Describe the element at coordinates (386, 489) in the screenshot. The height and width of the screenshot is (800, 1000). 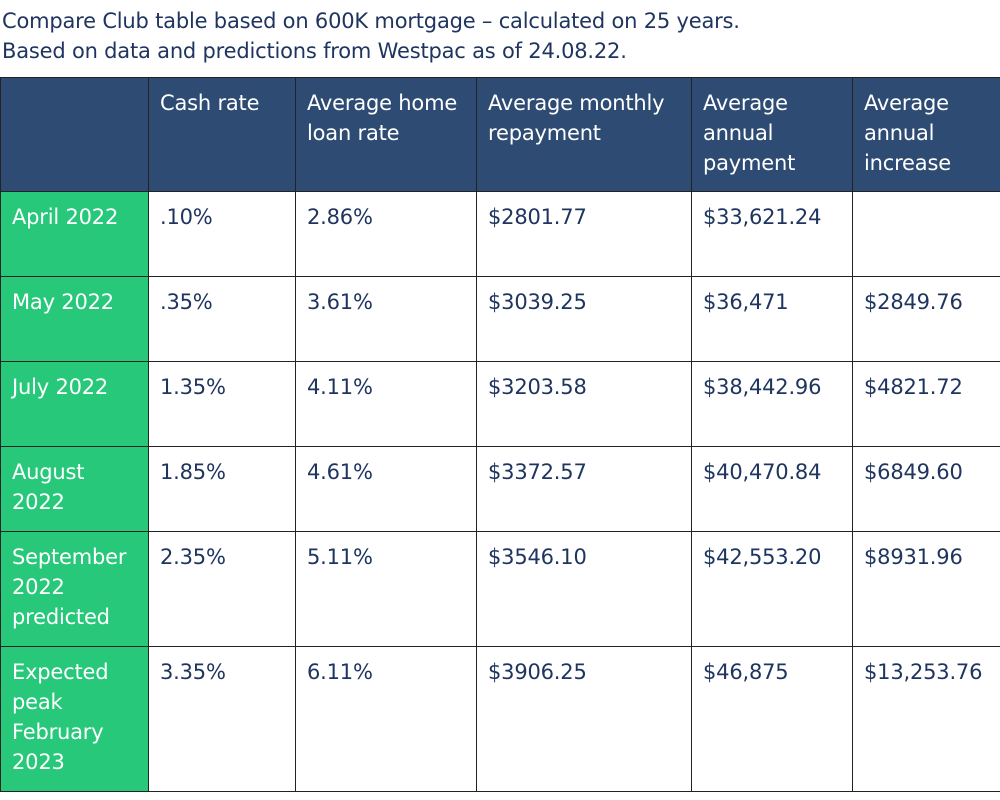
I see `cell-home-loan-rate: 4.61%` at that location.